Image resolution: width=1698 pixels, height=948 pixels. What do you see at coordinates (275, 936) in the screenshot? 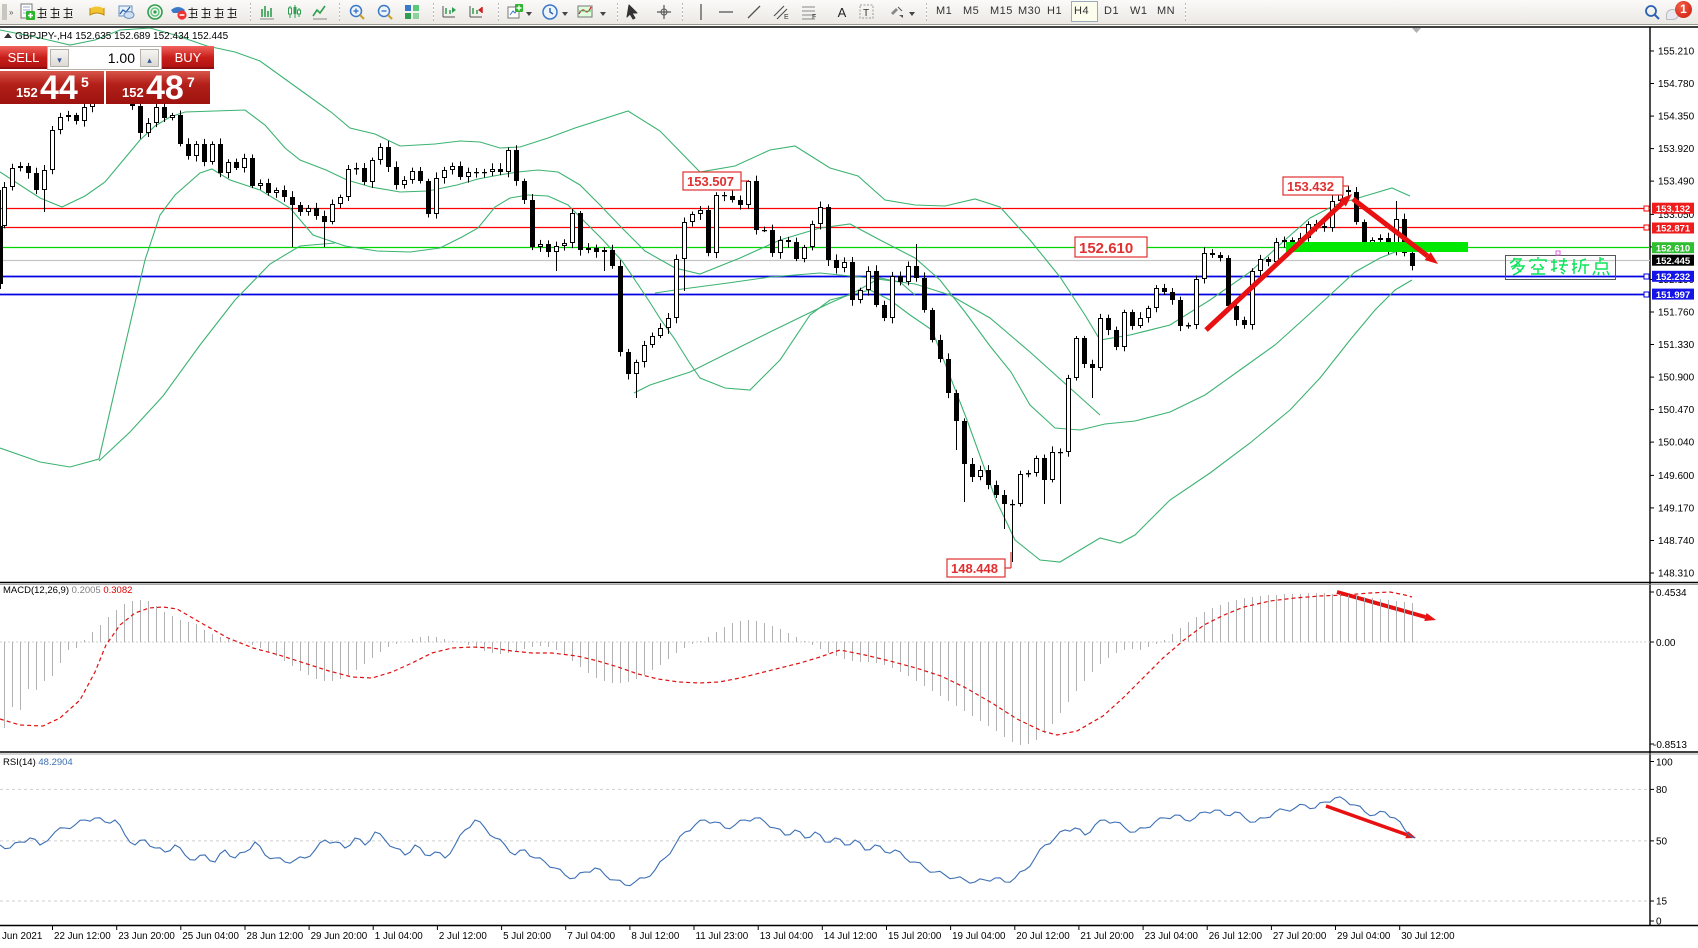
I see `svg-text: 28 Jun 12:00` at bounding box center [275, 936].